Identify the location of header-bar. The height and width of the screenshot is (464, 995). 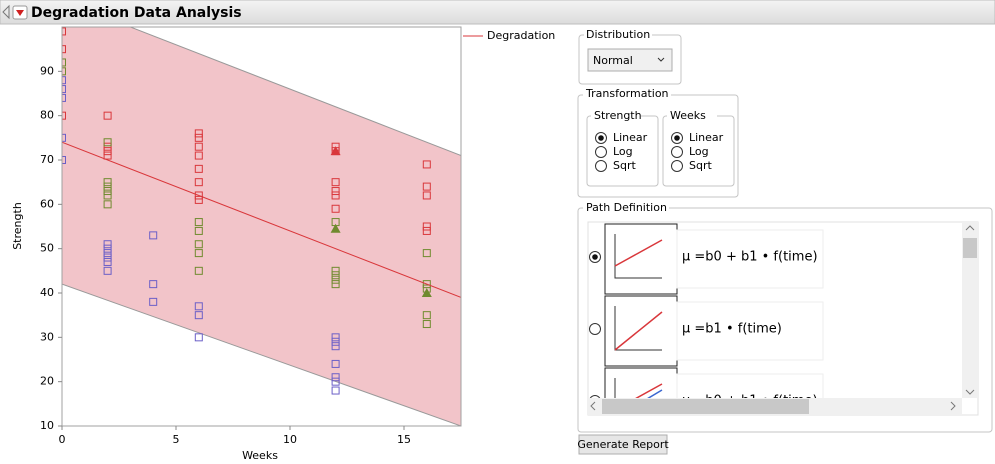
(497, 12).